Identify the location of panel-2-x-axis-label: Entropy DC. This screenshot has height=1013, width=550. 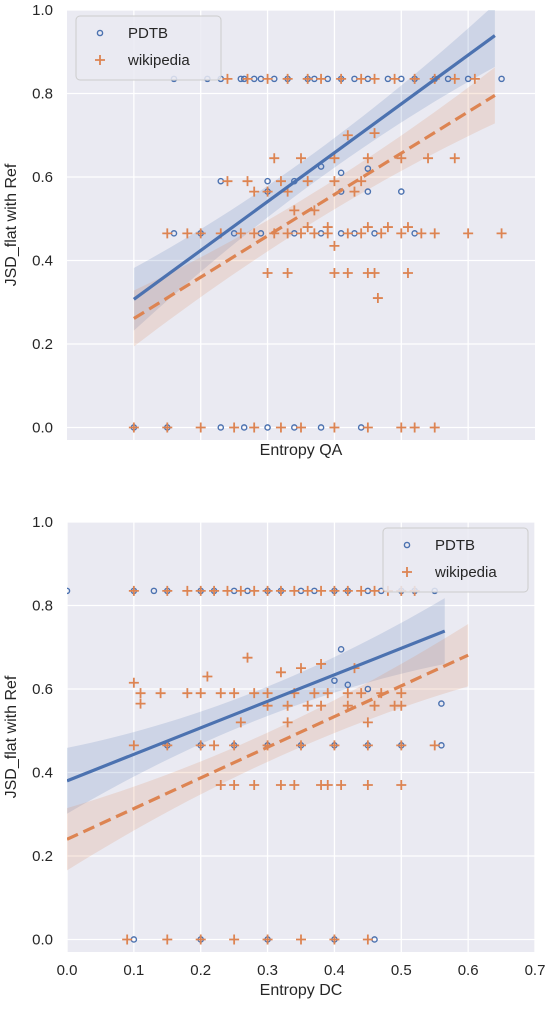
(301, 990).